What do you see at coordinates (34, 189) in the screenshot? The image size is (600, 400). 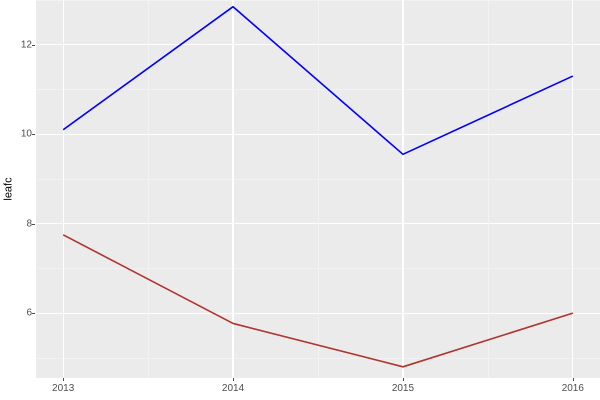 I see `y-axis-tick-marks` at bounding box center [34, 189].